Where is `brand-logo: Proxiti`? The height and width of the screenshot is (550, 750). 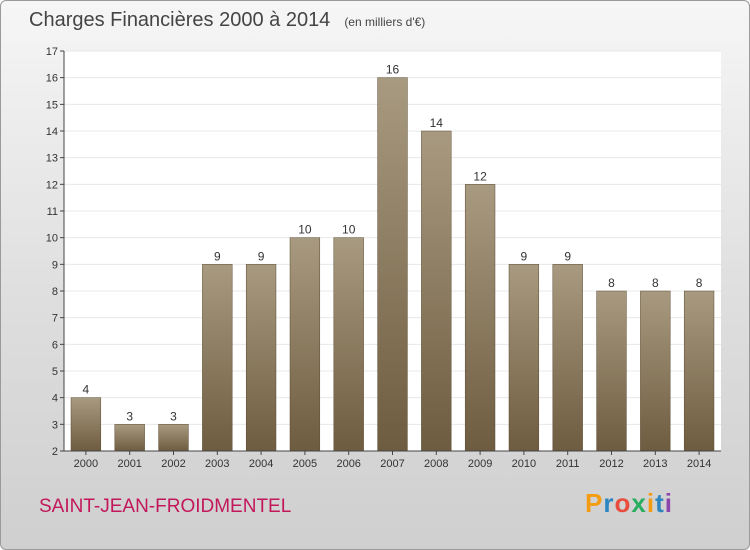 brand-logo: Proxiti is located at coordinates (629, 503).